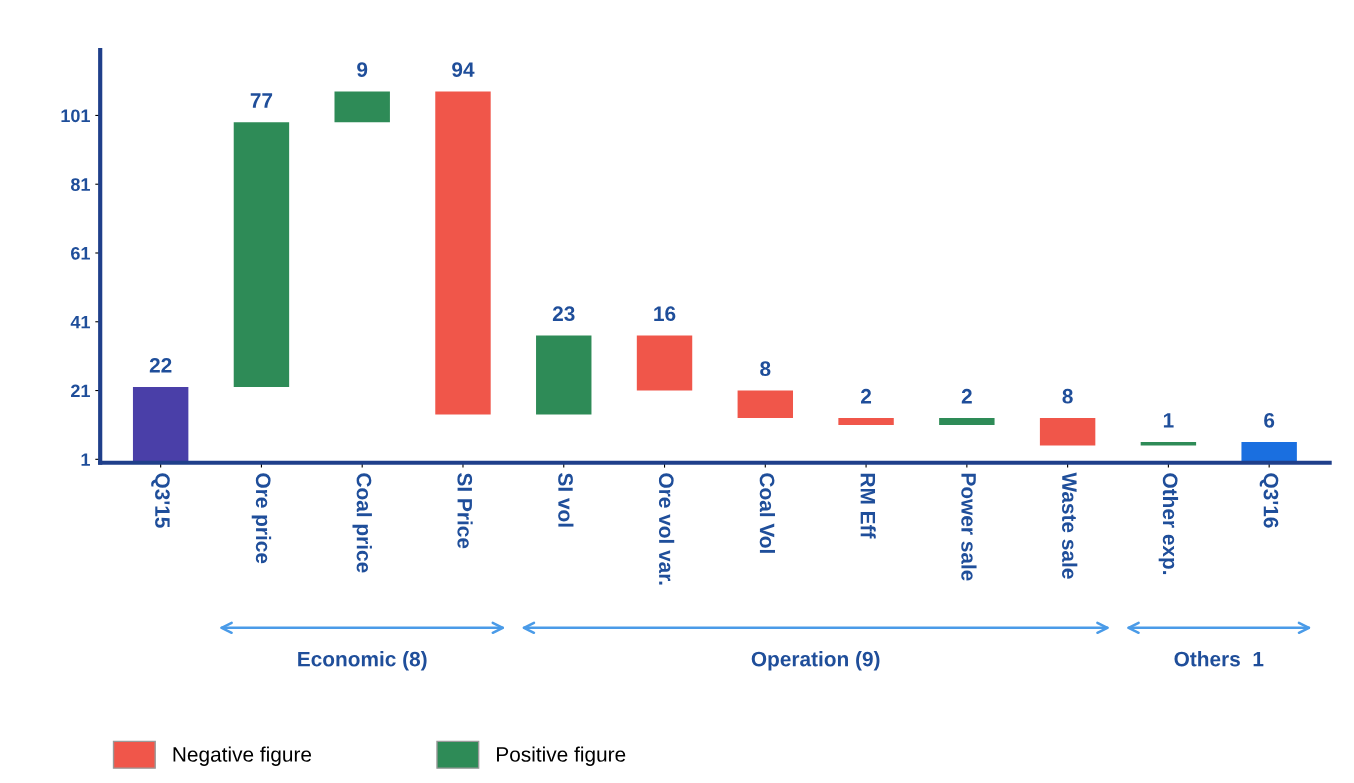 The height and width of the screenshot is (783, 1354). Describe the element at coordinates (1168, 524) in the screenshot. I see `x-tick-label: Other exp.` at that location.